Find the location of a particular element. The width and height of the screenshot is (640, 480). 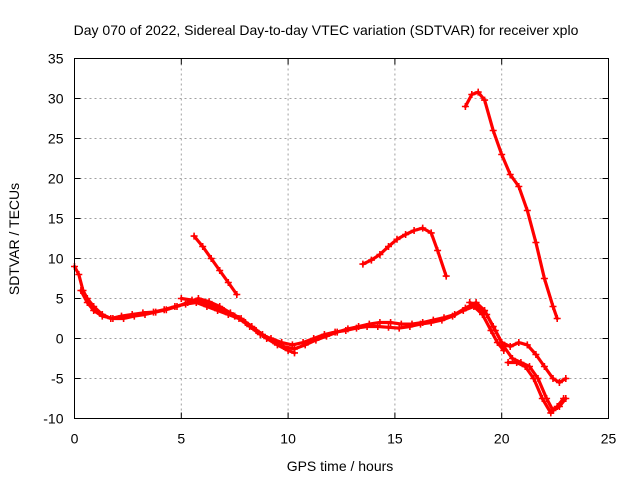

series-line-arc-b is located at coordinates (291, 319).